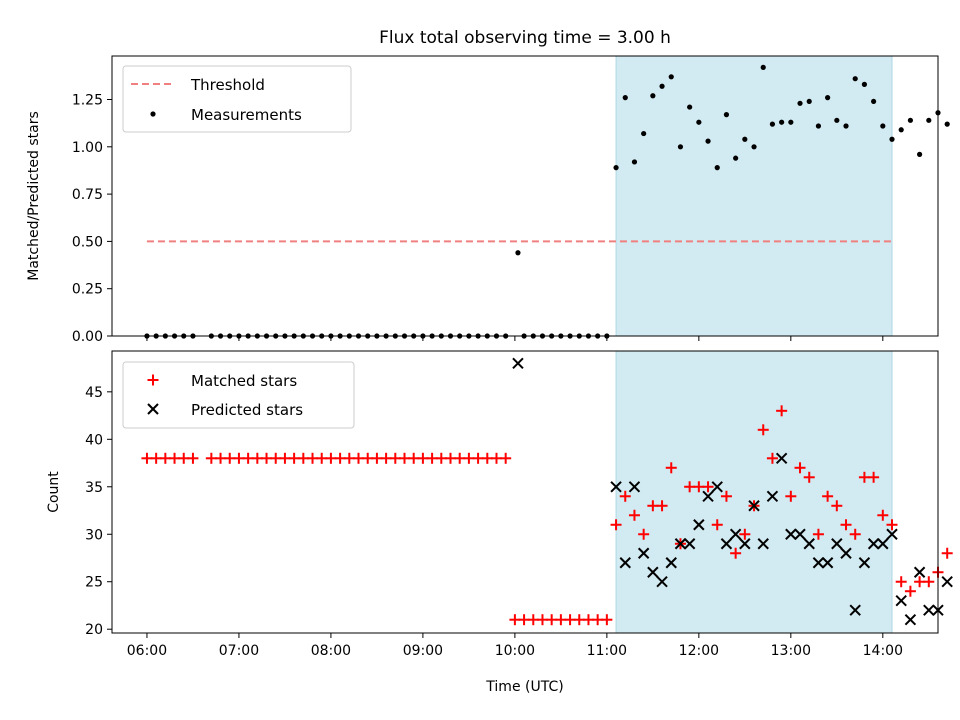 Image resolution: width=960 pixels, height=720 pixels. Describe the element at coordinates (94, 535) in the screenshot. I see `y-tick-label: 30` at that location.